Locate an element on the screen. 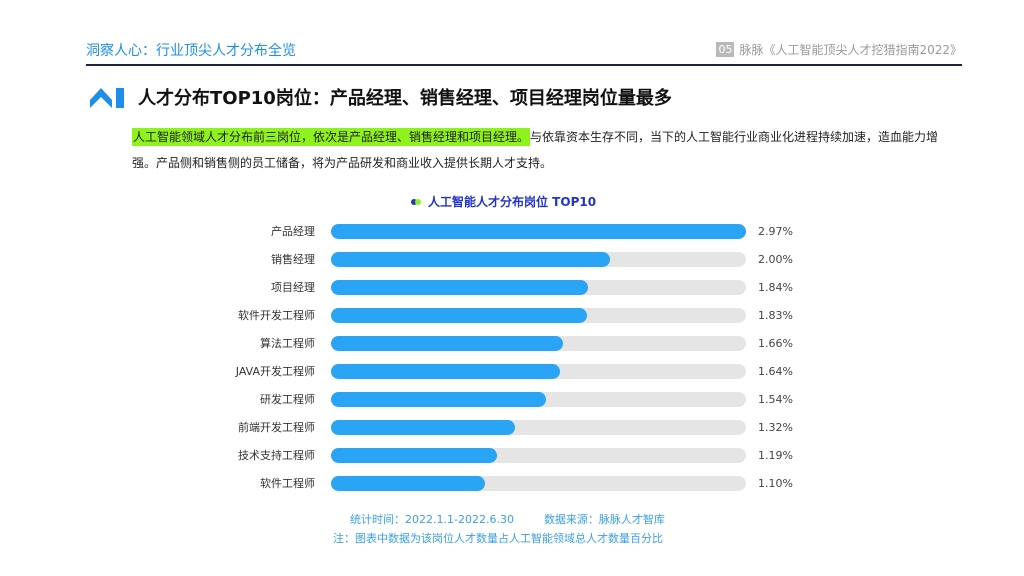 This screenshot has height=576, width=1024. footer-info: 统计时间：2022.1.1-2022.6.30 数据来源：脉脉人才智库 is located at coordinates (507, 519).